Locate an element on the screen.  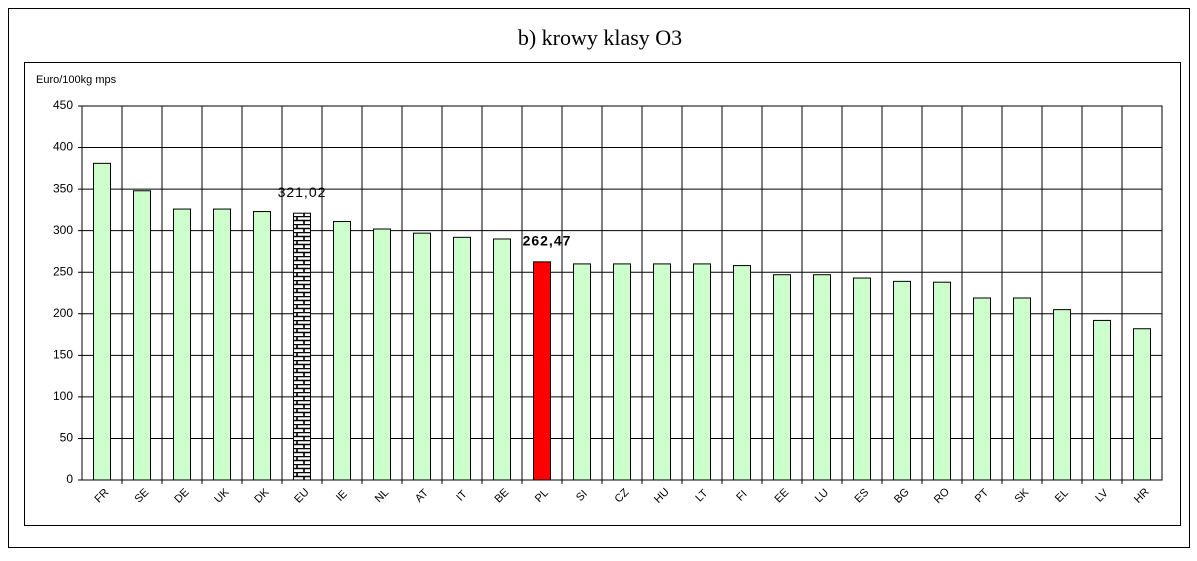
chart-title: b) krowy klasy O3 is located at coordinates (600, 37).